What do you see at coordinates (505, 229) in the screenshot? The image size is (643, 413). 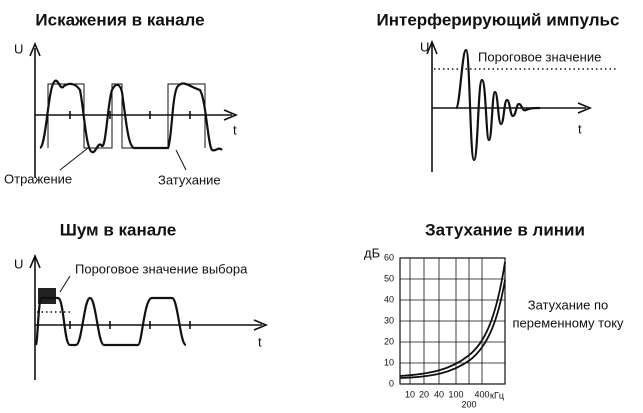 I see `panel-title: Затухание в линии` at bounding box center [505, 229].